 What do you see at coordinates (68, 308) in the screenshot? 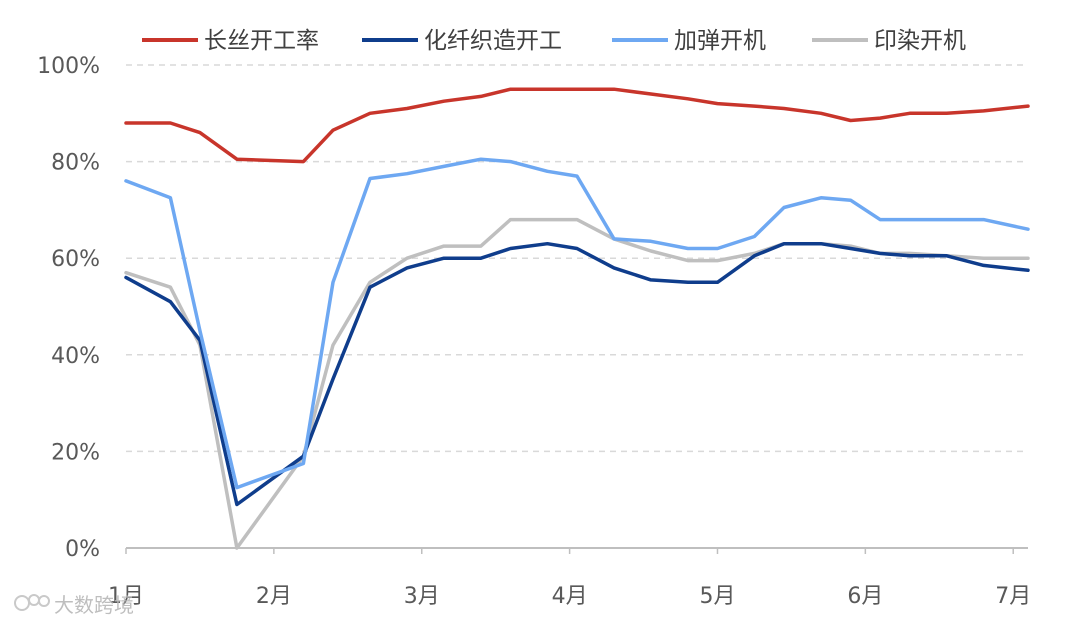
I see `y-axis-ticks: 0% 20% 40% 60% 80% 100%` at bounding box center [68, 308].